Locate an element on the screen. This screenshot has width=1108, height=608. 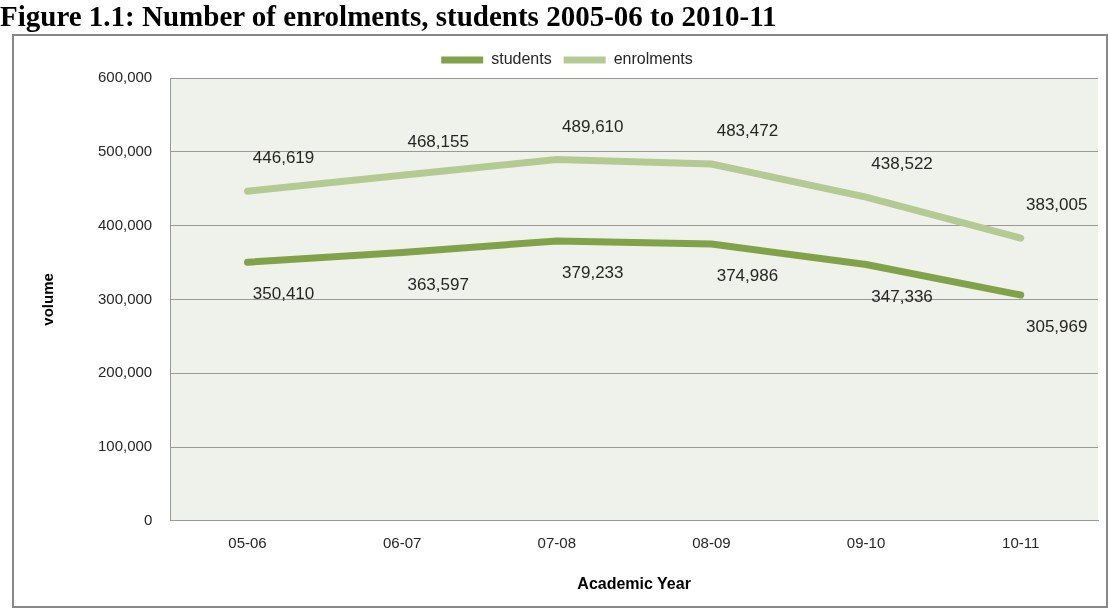
data-label: 483,472 is located at coordinates (747, 131).